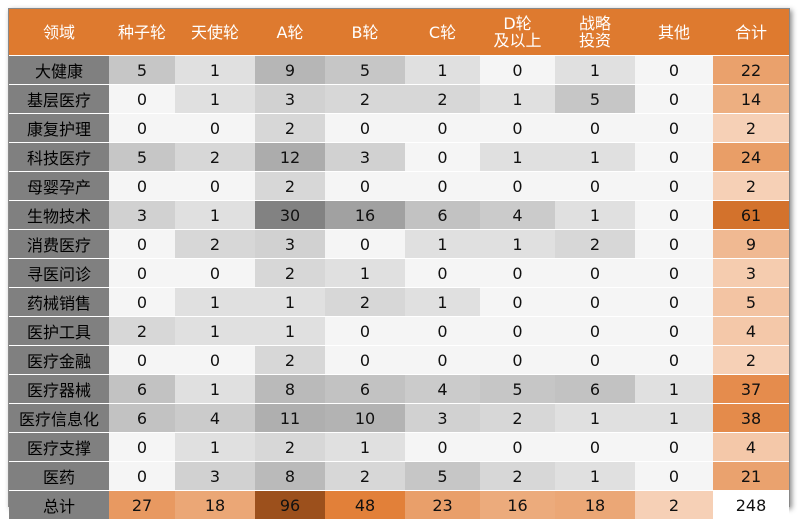  What do you see at coordinates (365, 418) in the screenshot?
I see `value-cell: 10` at bounding box center [365, 418].